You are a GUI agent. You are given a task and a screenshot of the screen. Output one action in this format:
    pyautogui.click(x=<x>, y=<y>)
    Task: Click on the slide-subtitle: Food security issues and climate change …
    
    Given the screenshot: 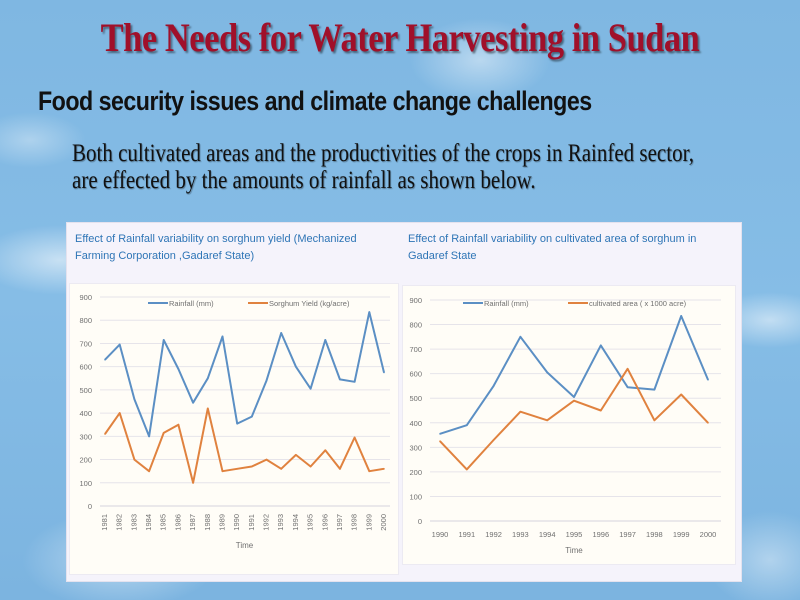 What is the action you would take?
    pyautogui.click(x=315, y=101)
    